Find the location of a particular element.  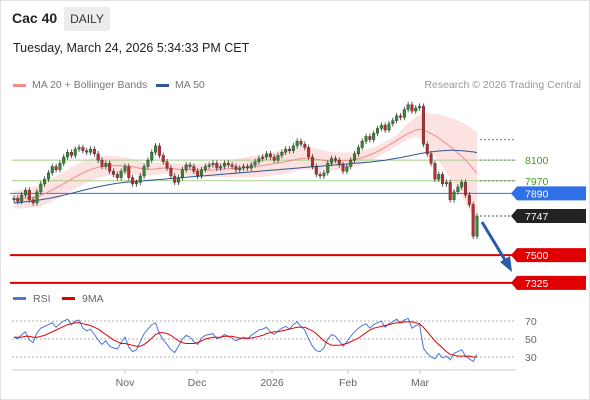

period-button: DAILY is located at coordinates (87, 19).